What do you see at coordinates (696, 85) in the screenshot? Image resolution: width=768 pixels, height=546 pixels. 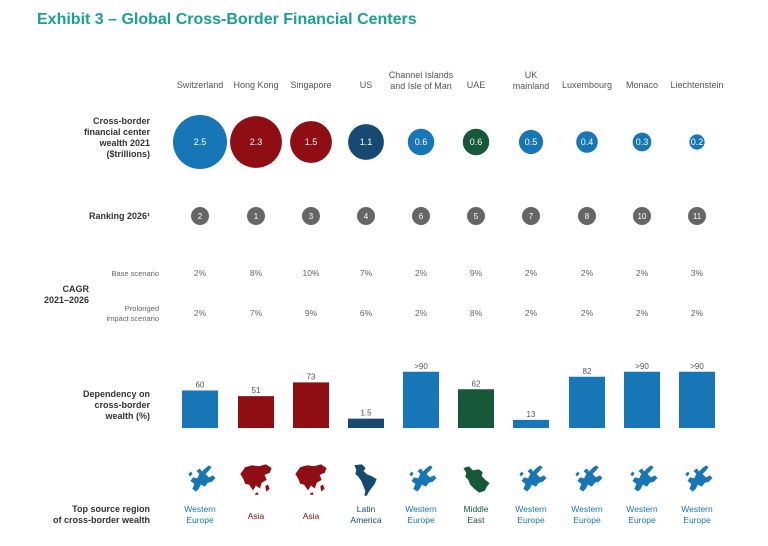 I see `center-name: Liechtenstein` at bounding box center [696, 85].